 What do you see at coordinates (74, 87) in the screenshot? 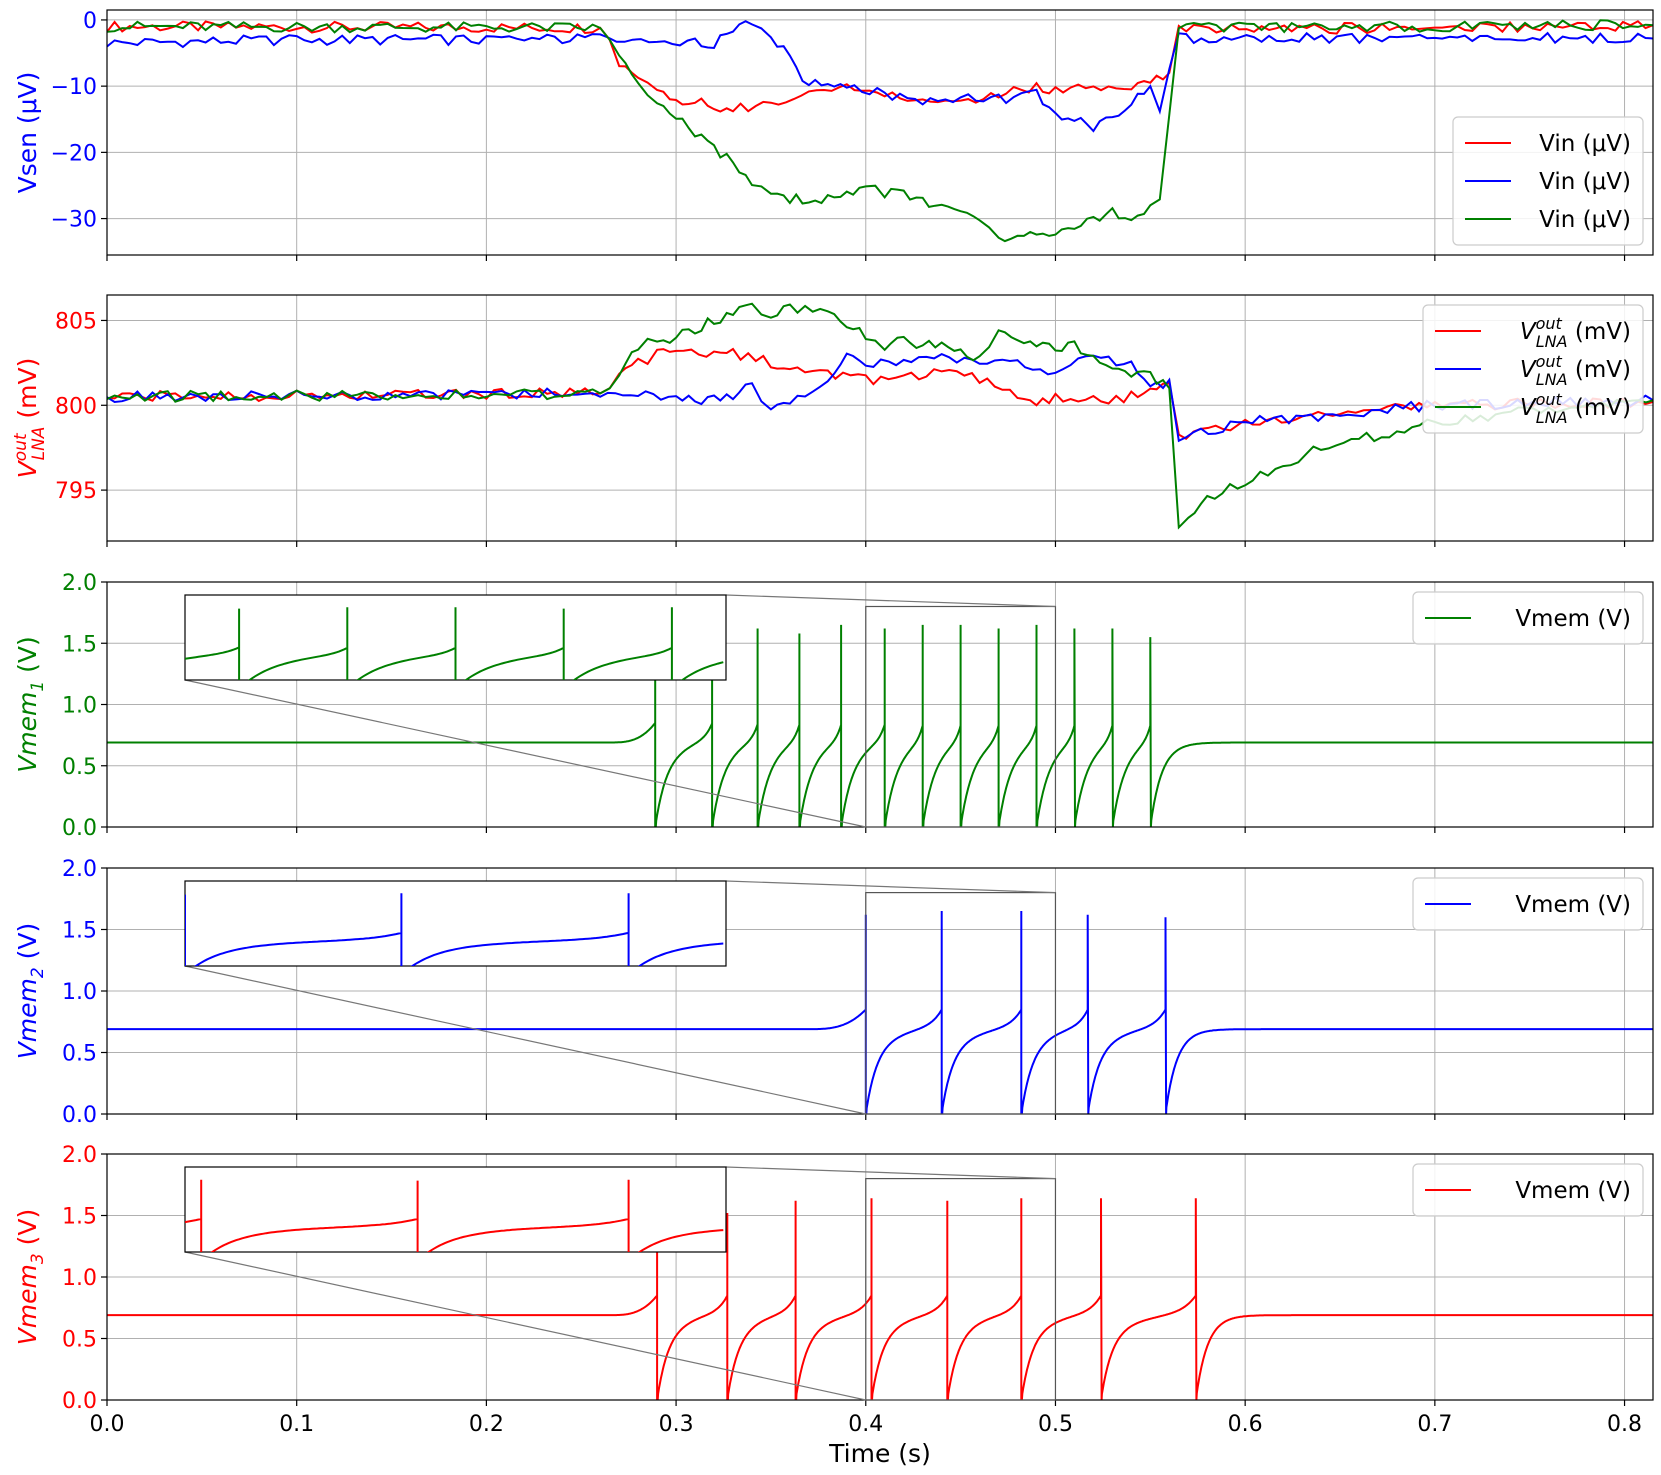
I see `y-tick-label: −10` at bounding box center [74, 87].